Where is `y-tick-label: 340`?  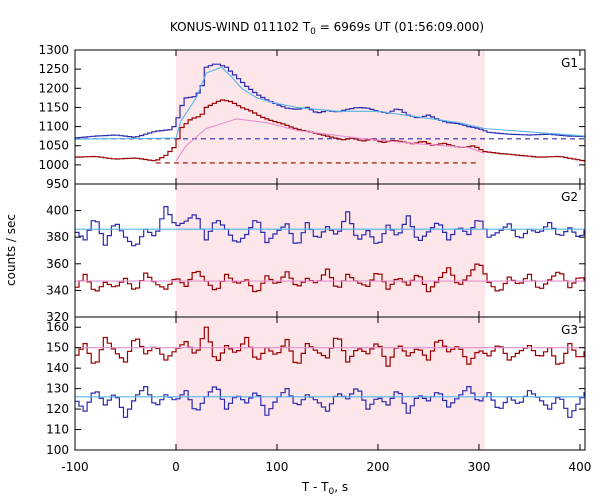
y-tick-label: 340 is located at coordinates (57, 290).